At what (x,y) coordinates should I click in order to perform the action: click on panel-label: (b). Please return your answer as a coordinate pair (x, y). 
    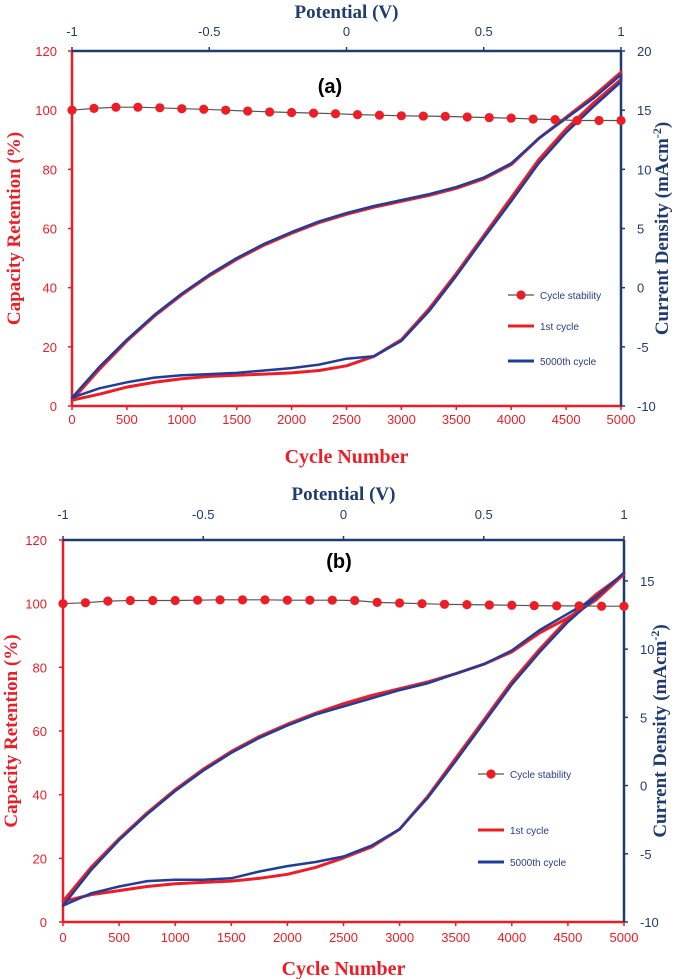
    Looking at the image, I should click on (339, 562).